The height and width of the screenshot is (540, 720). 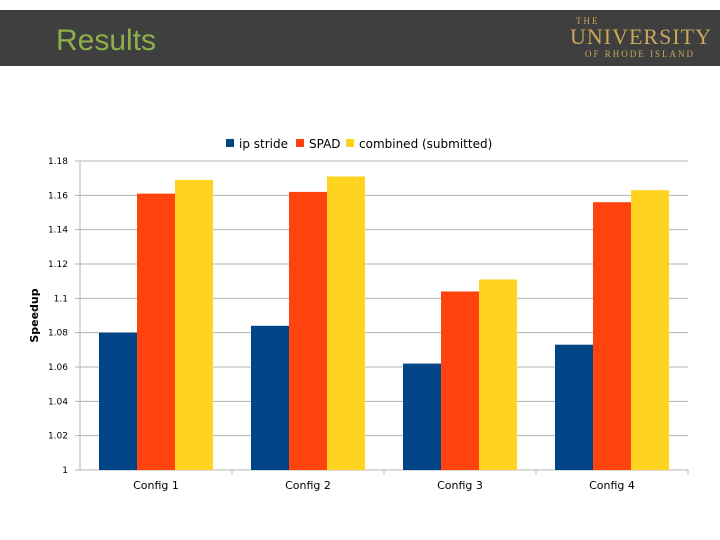 I want to click on y-tick-label: 1, so click(x=65, y=471).